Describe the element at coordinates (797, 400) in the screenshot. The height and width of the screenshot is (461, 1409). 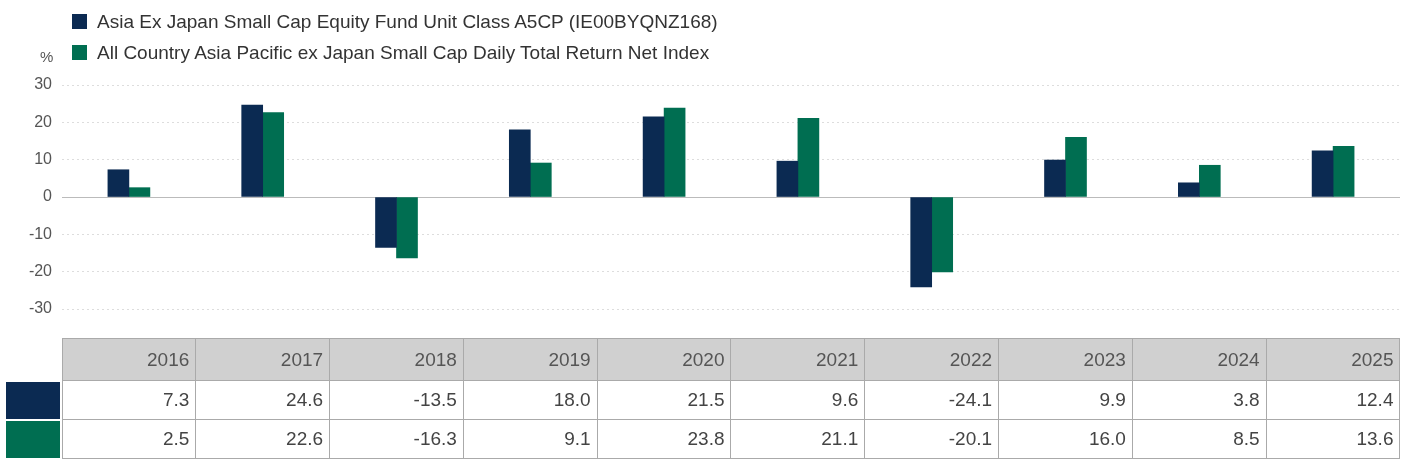
I see `data-label: 9.6` at that location.